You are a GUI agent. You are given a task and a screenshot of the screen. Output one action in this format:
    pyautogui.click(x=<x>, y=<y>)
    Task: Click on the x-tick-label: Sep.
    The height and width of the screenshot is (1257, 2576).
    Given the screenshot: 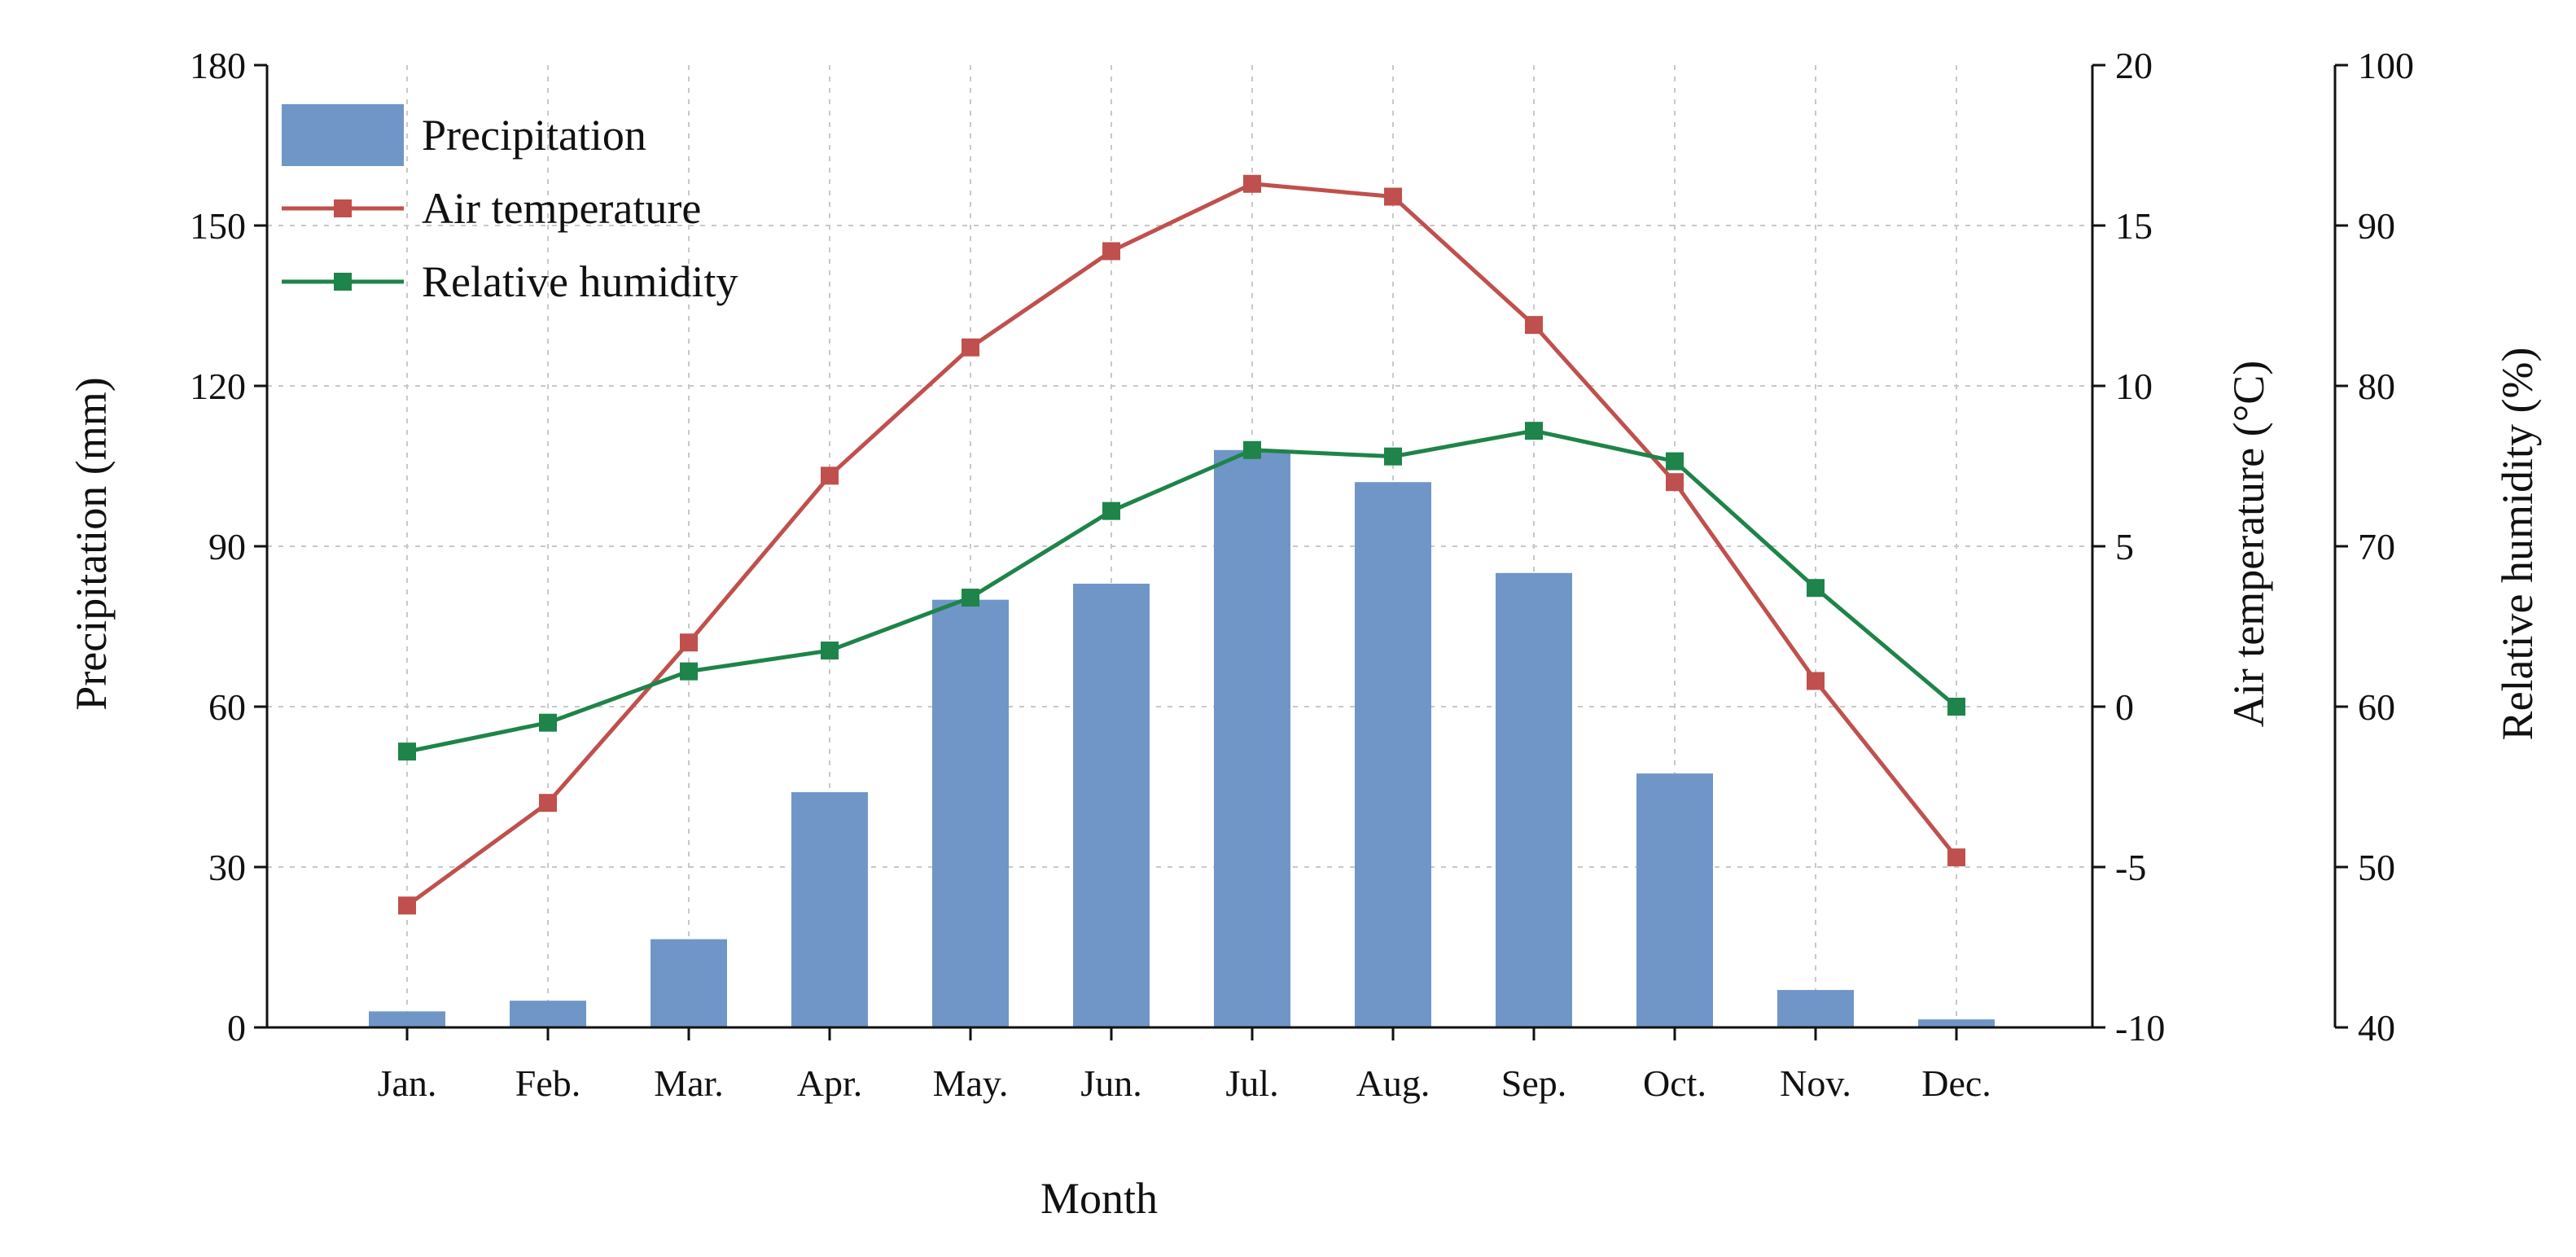 What is the action you would take?
    pyautogui.click(x=1534, y=1083)
    